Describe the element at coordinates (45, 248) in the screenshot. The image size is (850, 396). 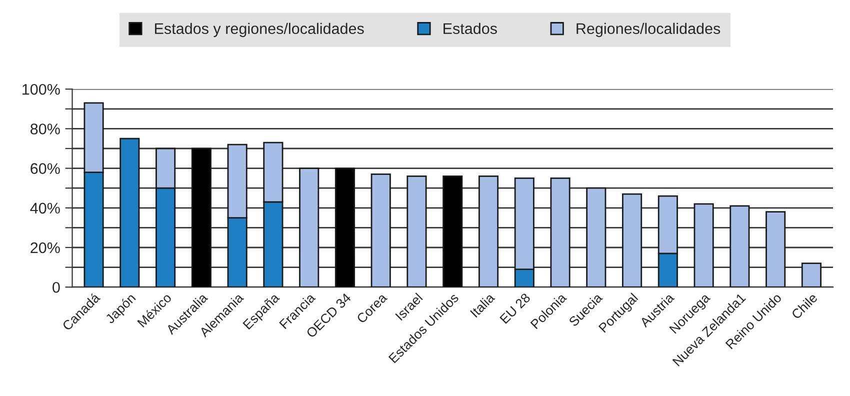
I see `y-tick-label: 20%` at that location.